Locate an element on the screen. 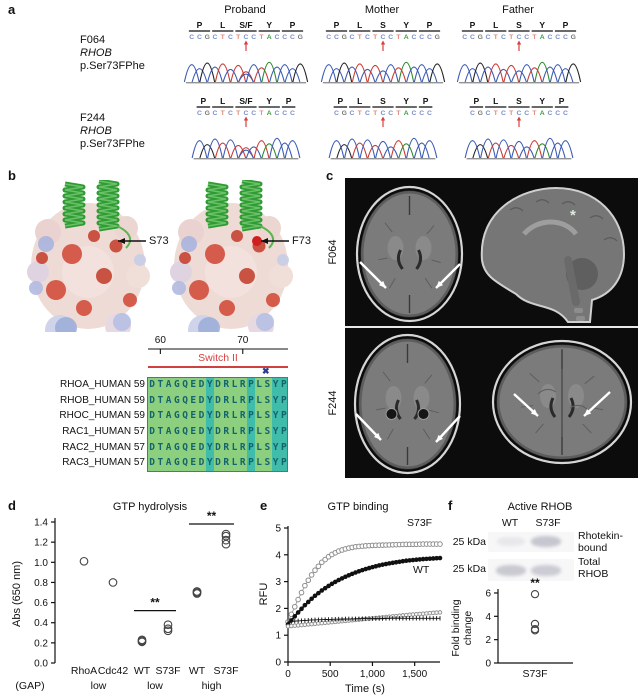 The height and width of the screenshot is (699, 640). alignment-row-name: RHOB_HUMAN 59 is located at coordinates (102, 400).